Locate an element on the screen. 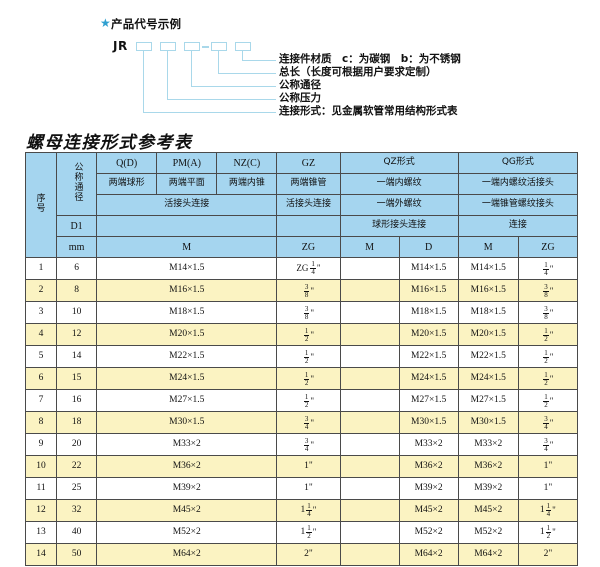 Image resolution: width=600 pixels, height=567 pixels. table-row: 13 40 M52×2 1 1 2 " M52×2 M52×2 1 1 2 " is located at coordinates (301, 532).